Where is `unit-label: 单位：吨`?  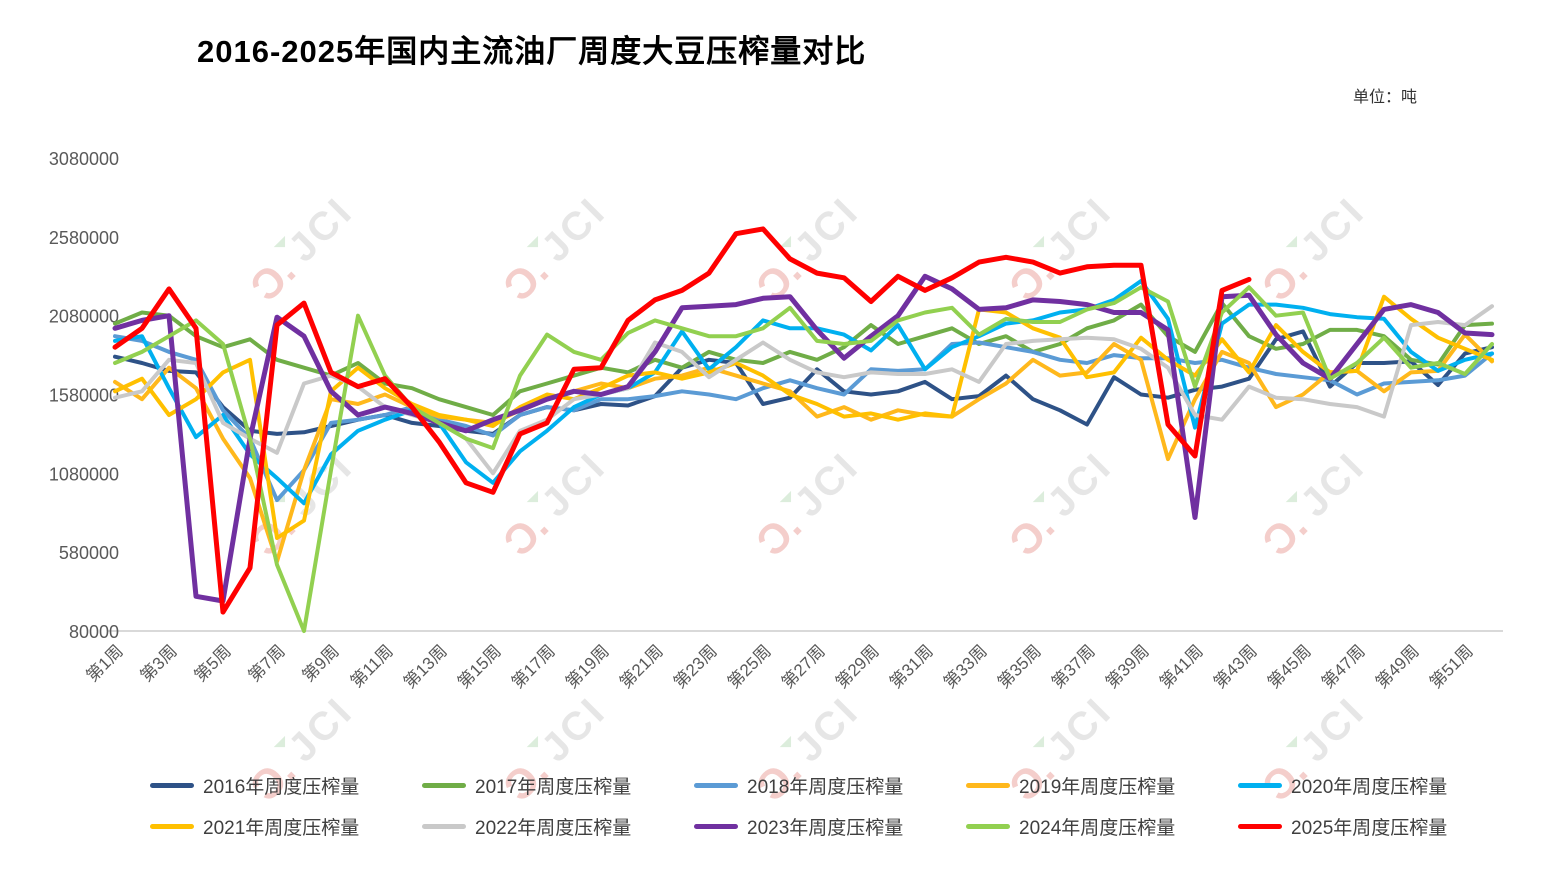 unit-label: 单位：吨 is located at coordinates (1385, 97).